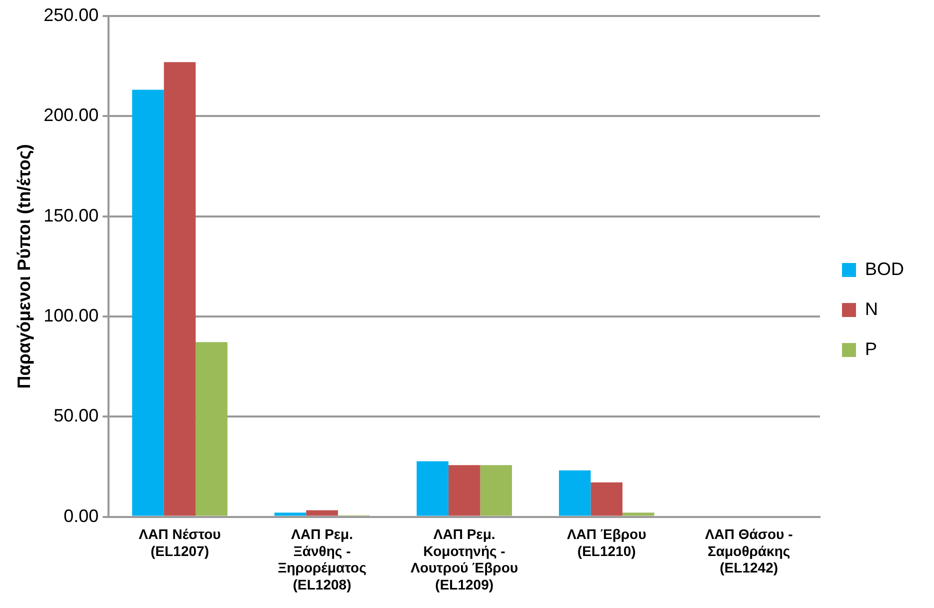 This screenshot has width=934, height=608. Describe the element at coordinates (71, 215) in the screenshot. I see `y-tick-label: 150.00` at that location.